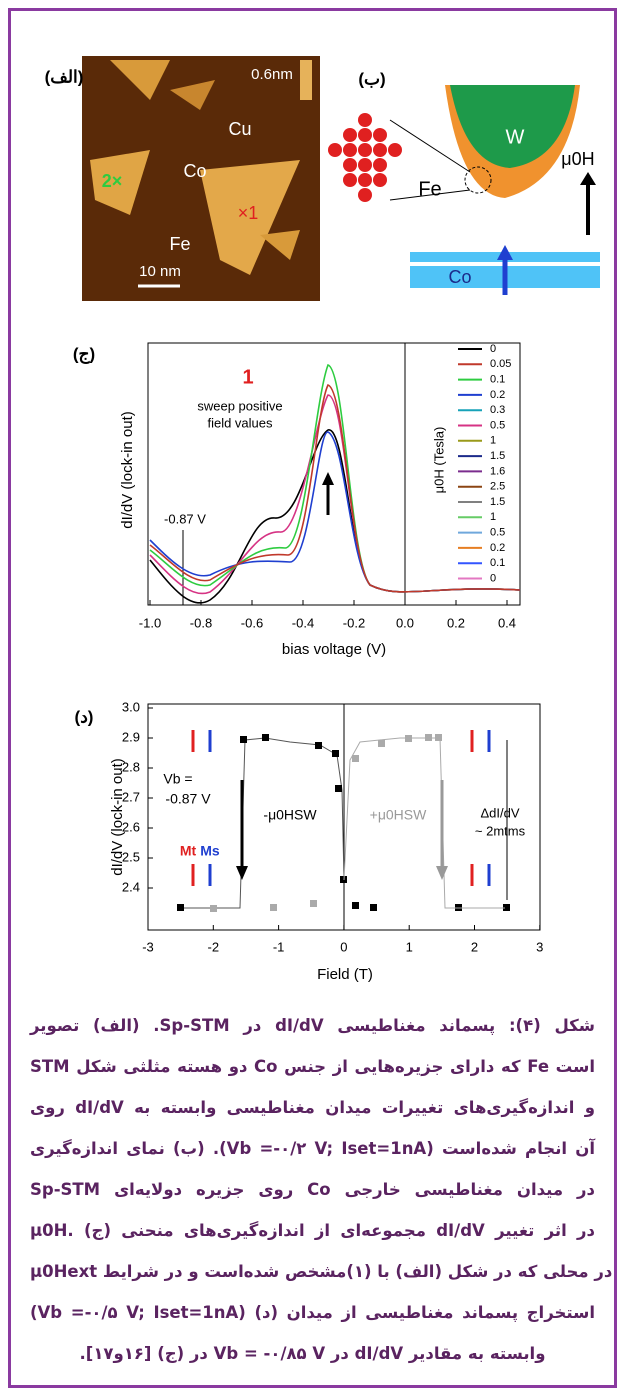  I want to click on tip, so click(512, 126).